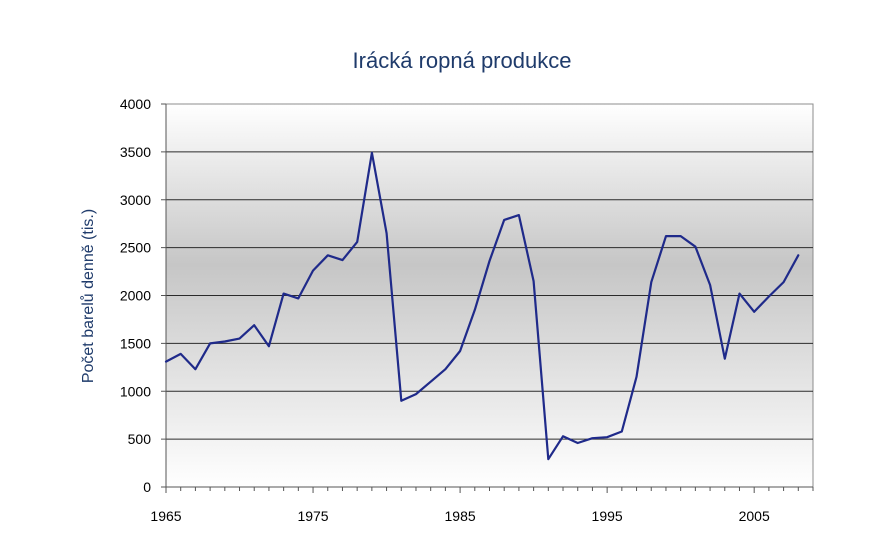 Image resolution: width=877 pixels, height=548 pixels. What do you see at coordinates (135, 296) in the screenshot?
I see `y-tick-label: 2000` at bounding box center [135, 296].